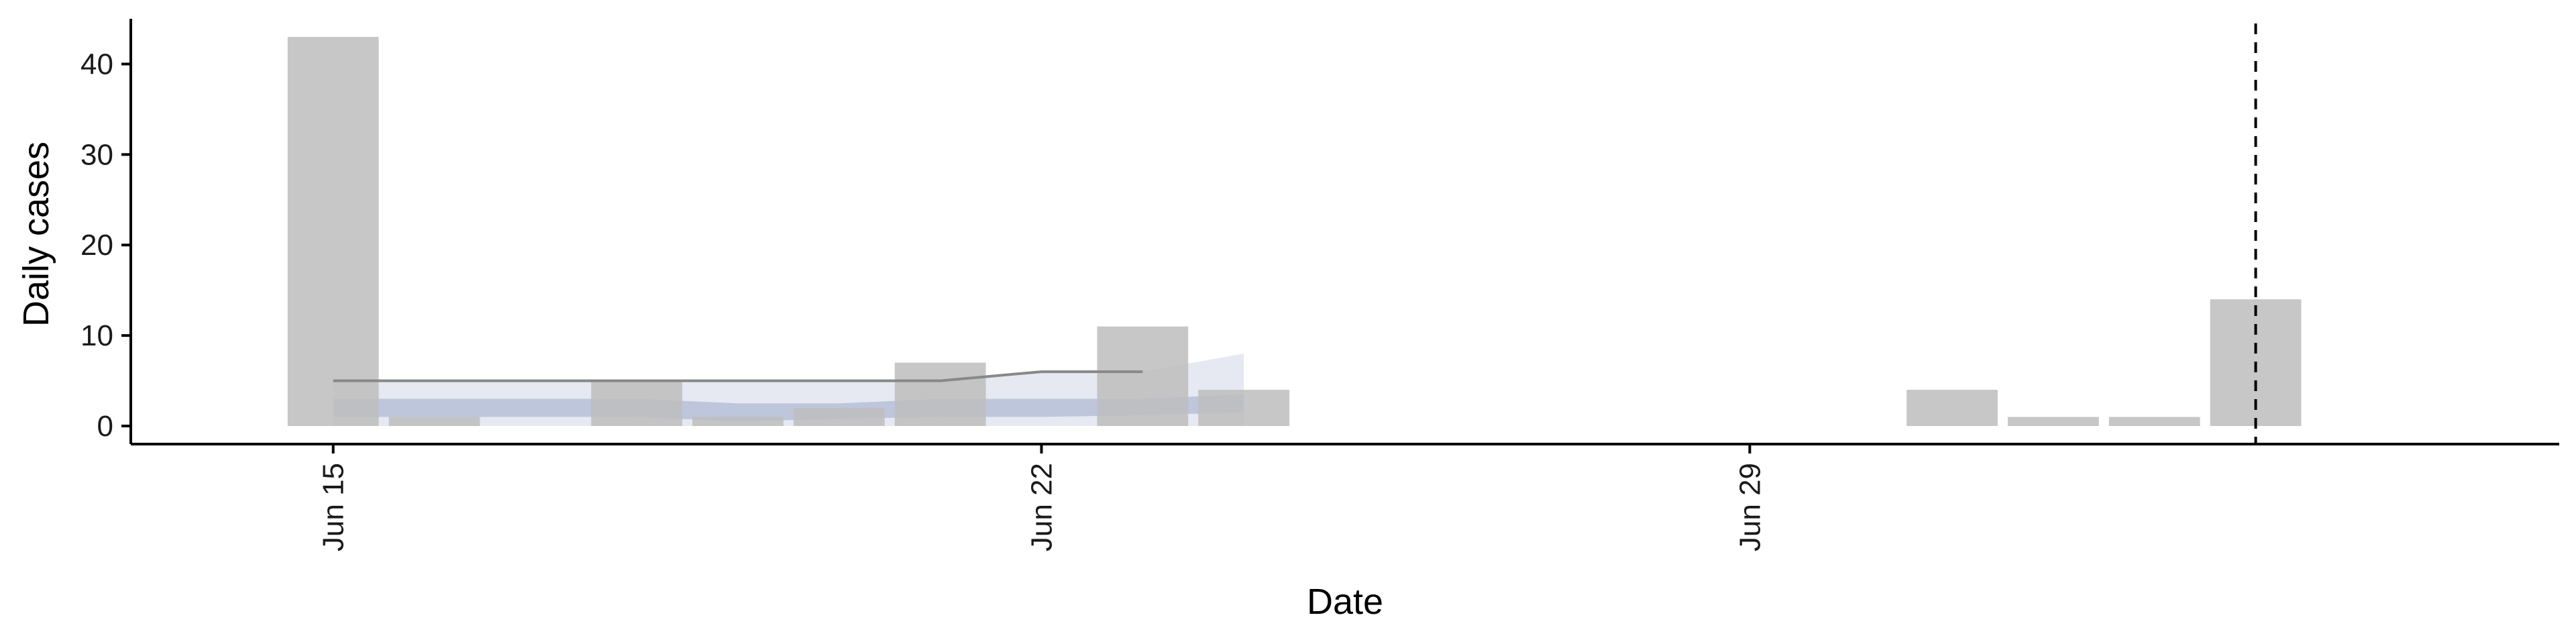  I want to click on y-tick-label: 30, so click(96, 154).